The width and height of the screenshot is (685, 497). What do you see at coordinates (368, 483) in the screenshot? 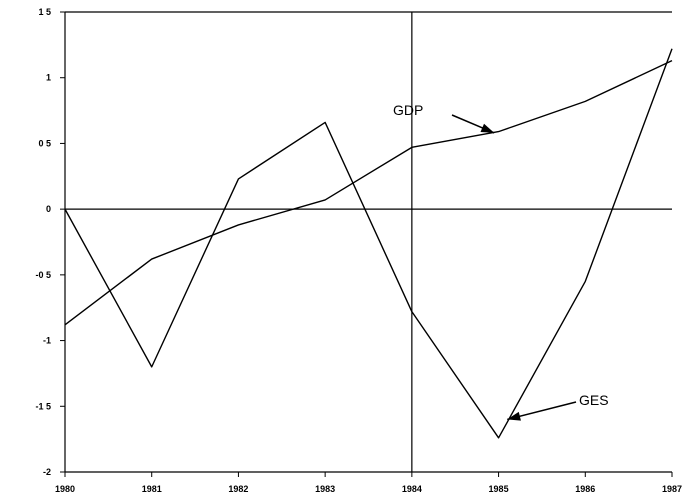
I see `x-axis-ticks: 1980 1981 1982 1983 1984 1985 1986 1987` at bounding box center [368, 483].